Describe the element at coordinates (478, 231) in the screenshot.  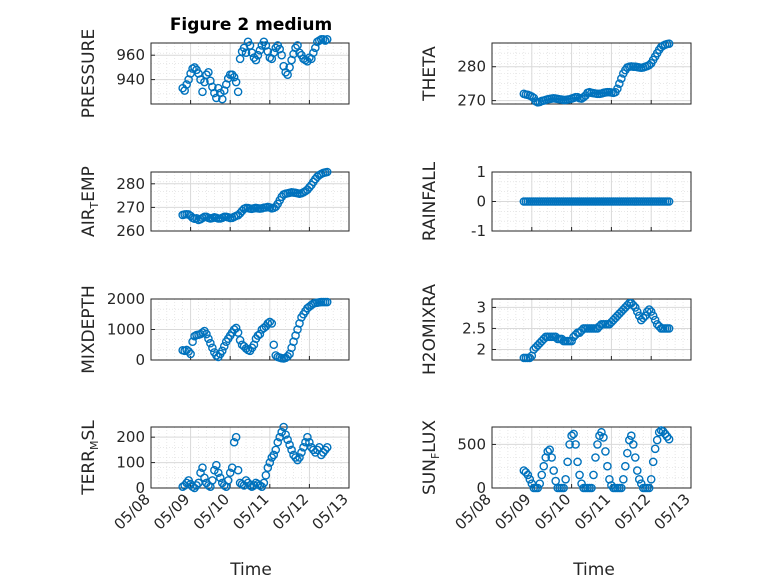
I see `y-tick-label: -1` at that location.